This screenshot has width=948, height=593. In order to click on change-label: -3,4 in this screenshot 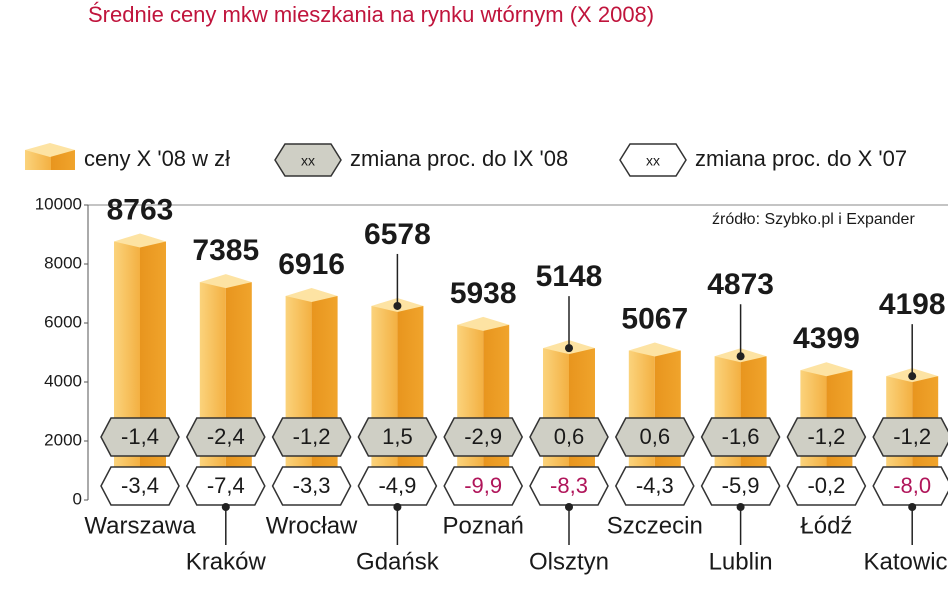, I will do `click(140, 485)`.